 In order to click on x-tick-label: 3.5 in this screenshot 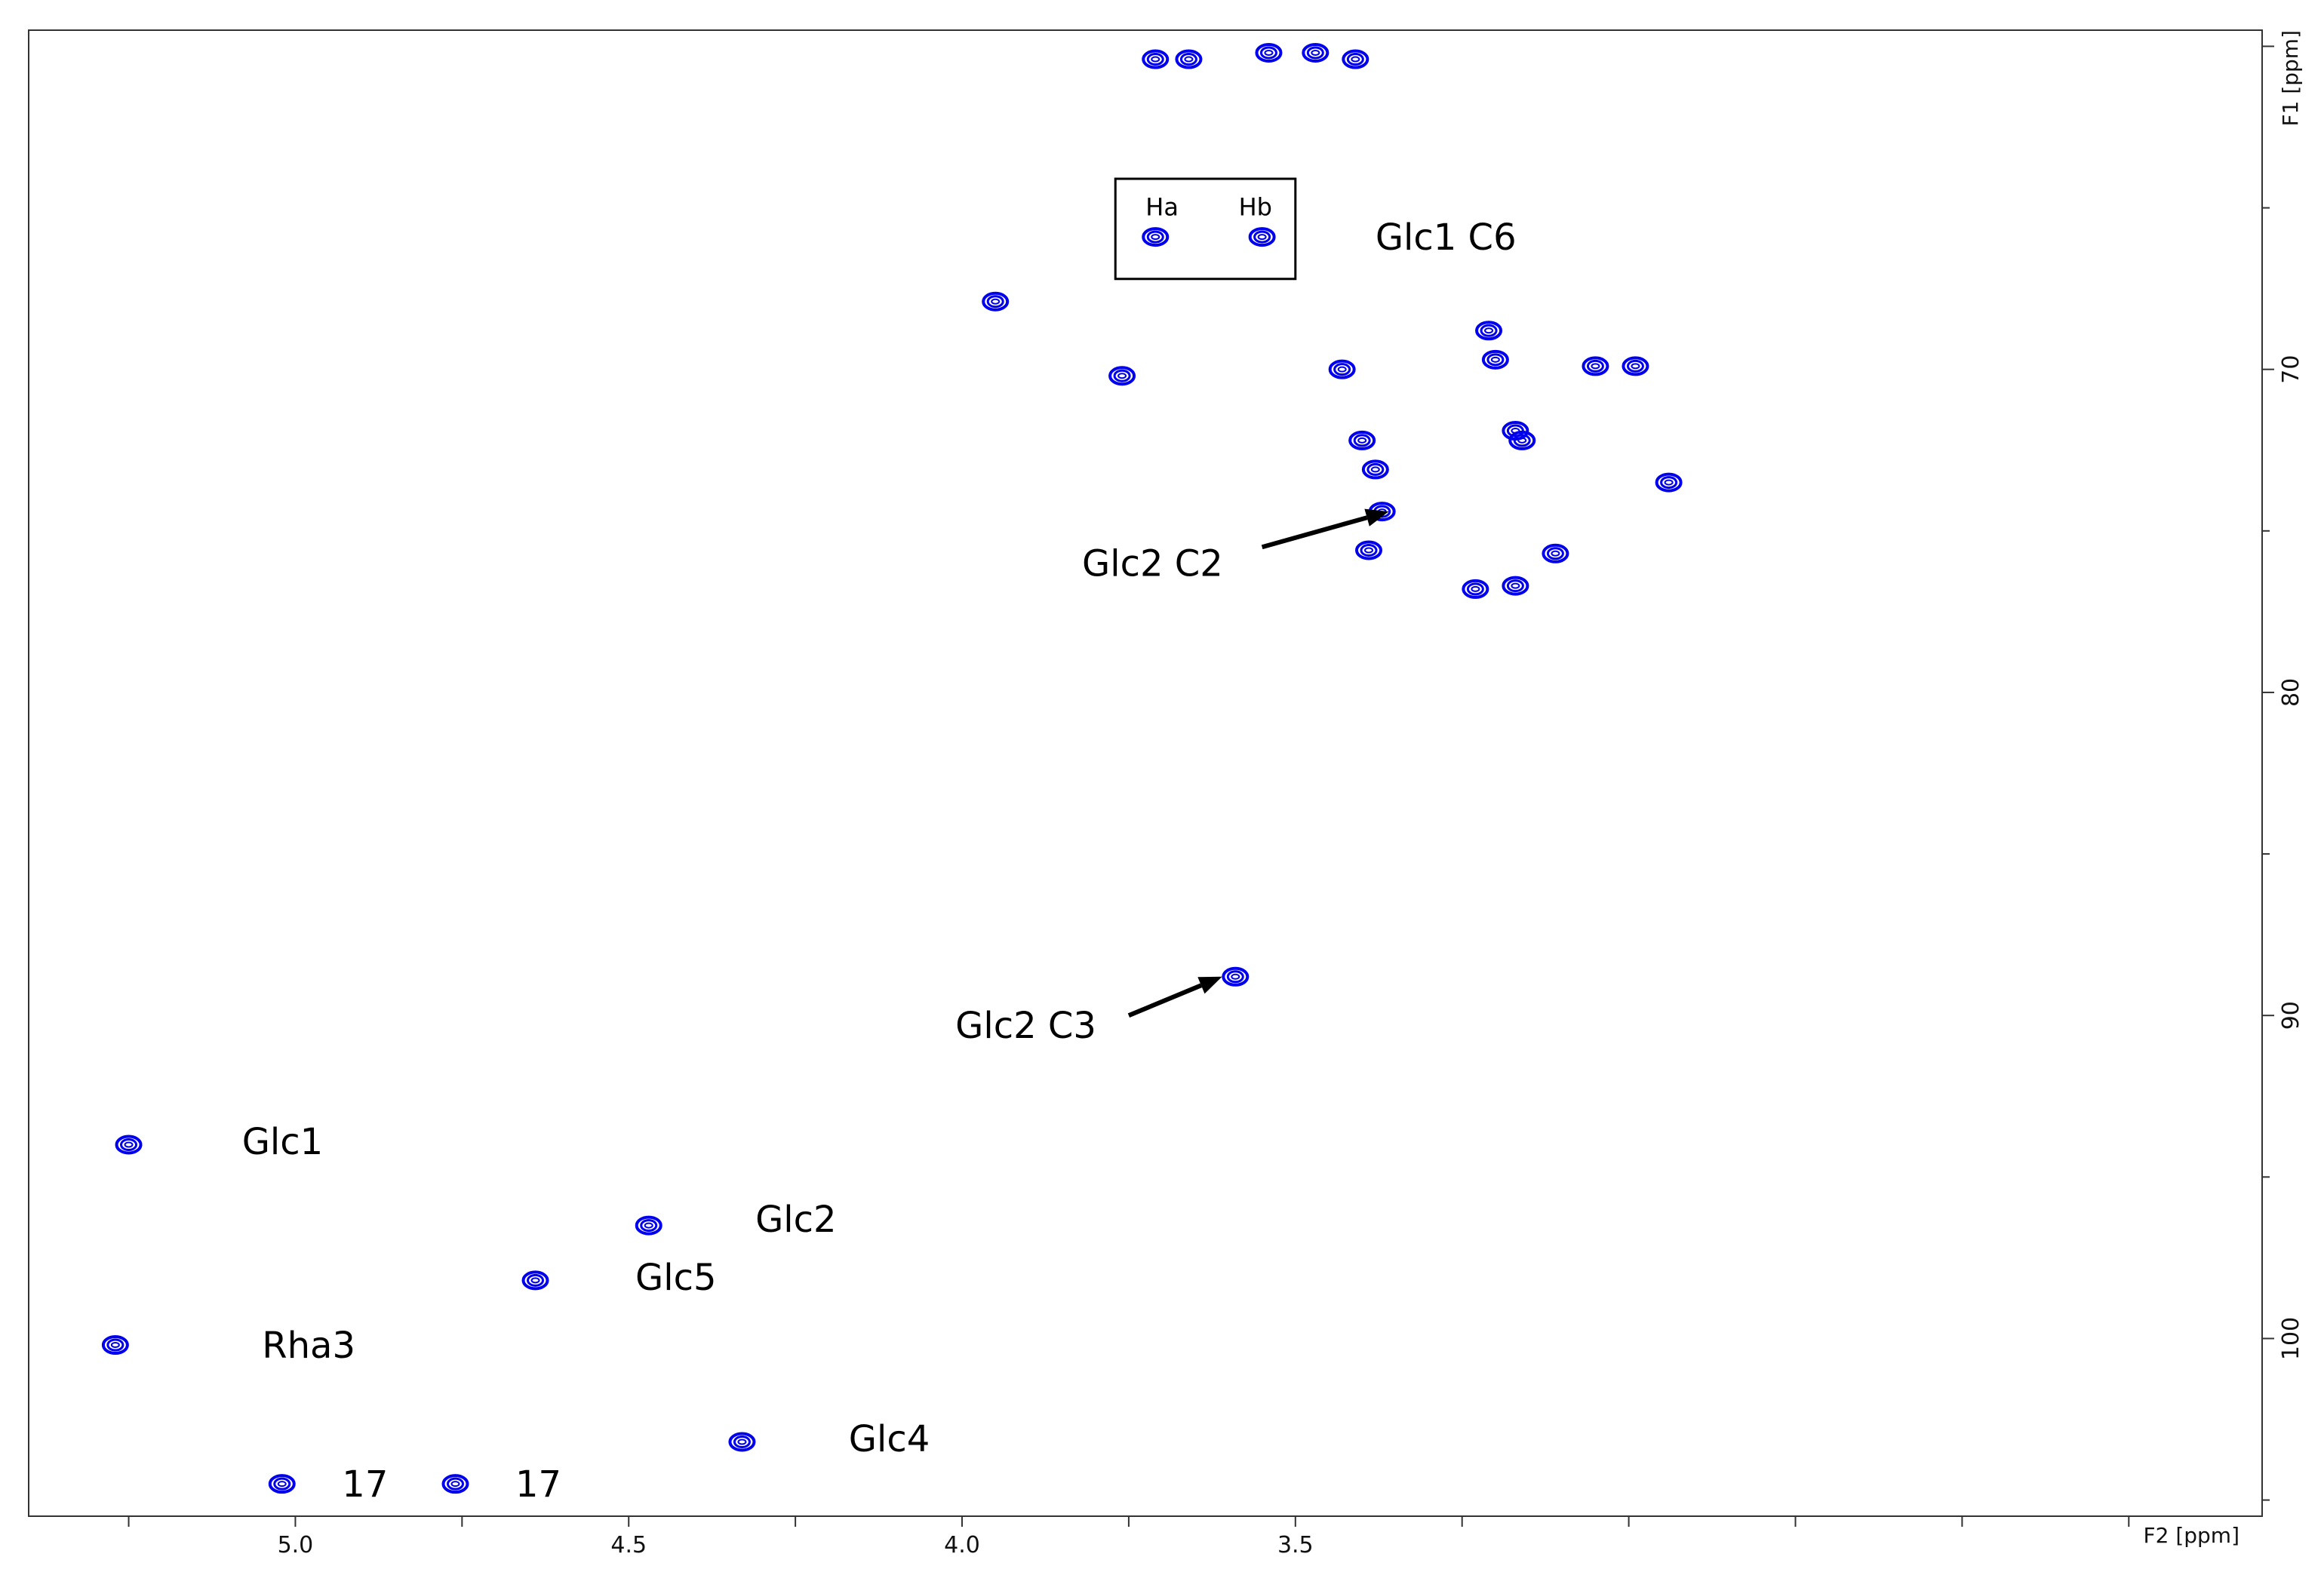, I will do `click(1295, 1545)`.